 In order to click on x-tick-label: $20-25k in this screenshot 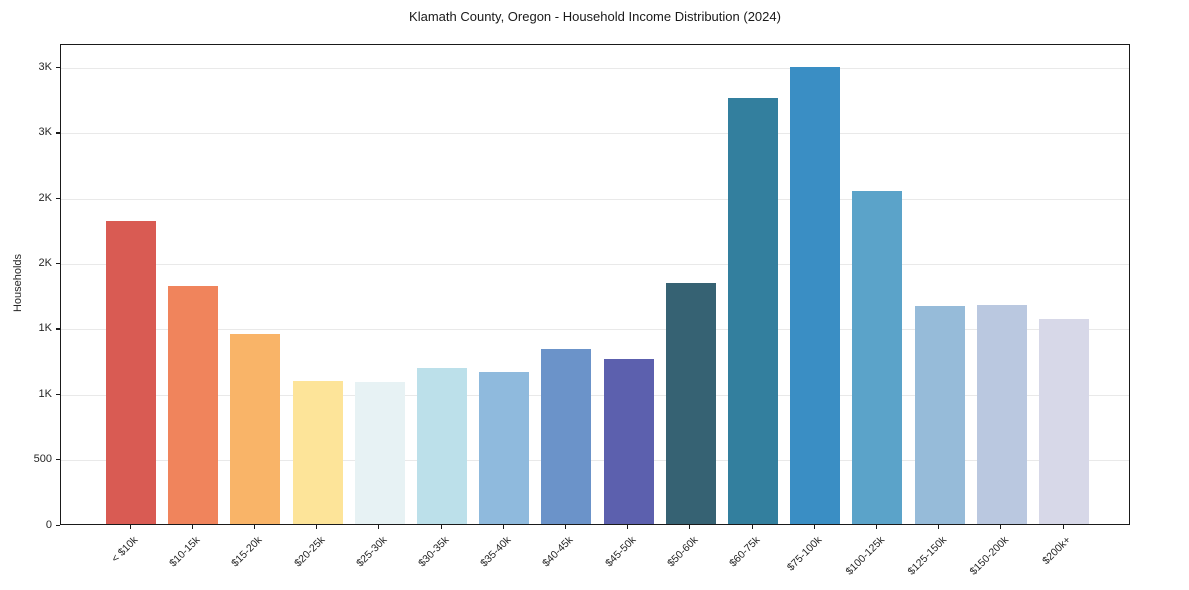, I will do `click(309, 552)`.